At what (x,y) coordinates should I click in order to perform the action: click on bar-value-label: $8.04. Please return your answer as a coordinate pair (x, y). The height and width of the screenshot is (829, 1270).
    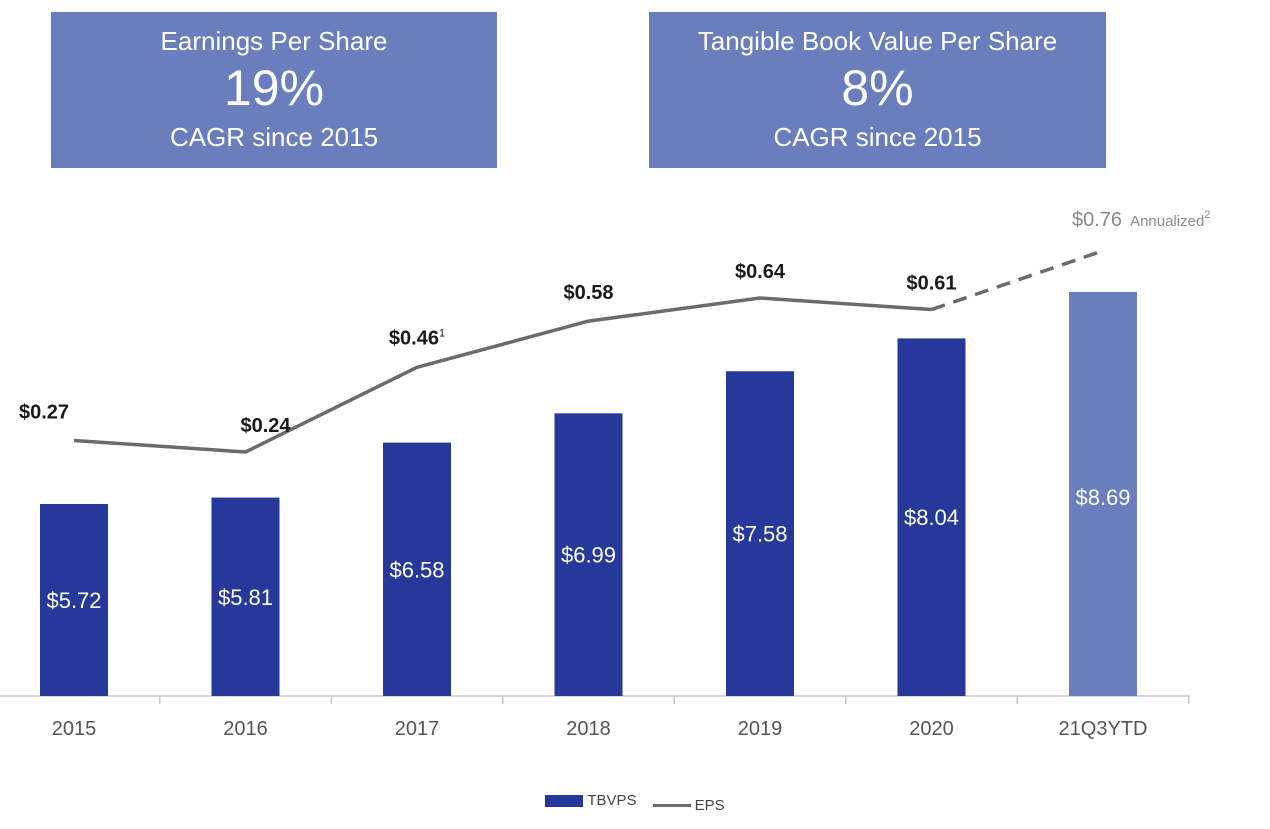
    Looking at the image, I should click on (931, 517).